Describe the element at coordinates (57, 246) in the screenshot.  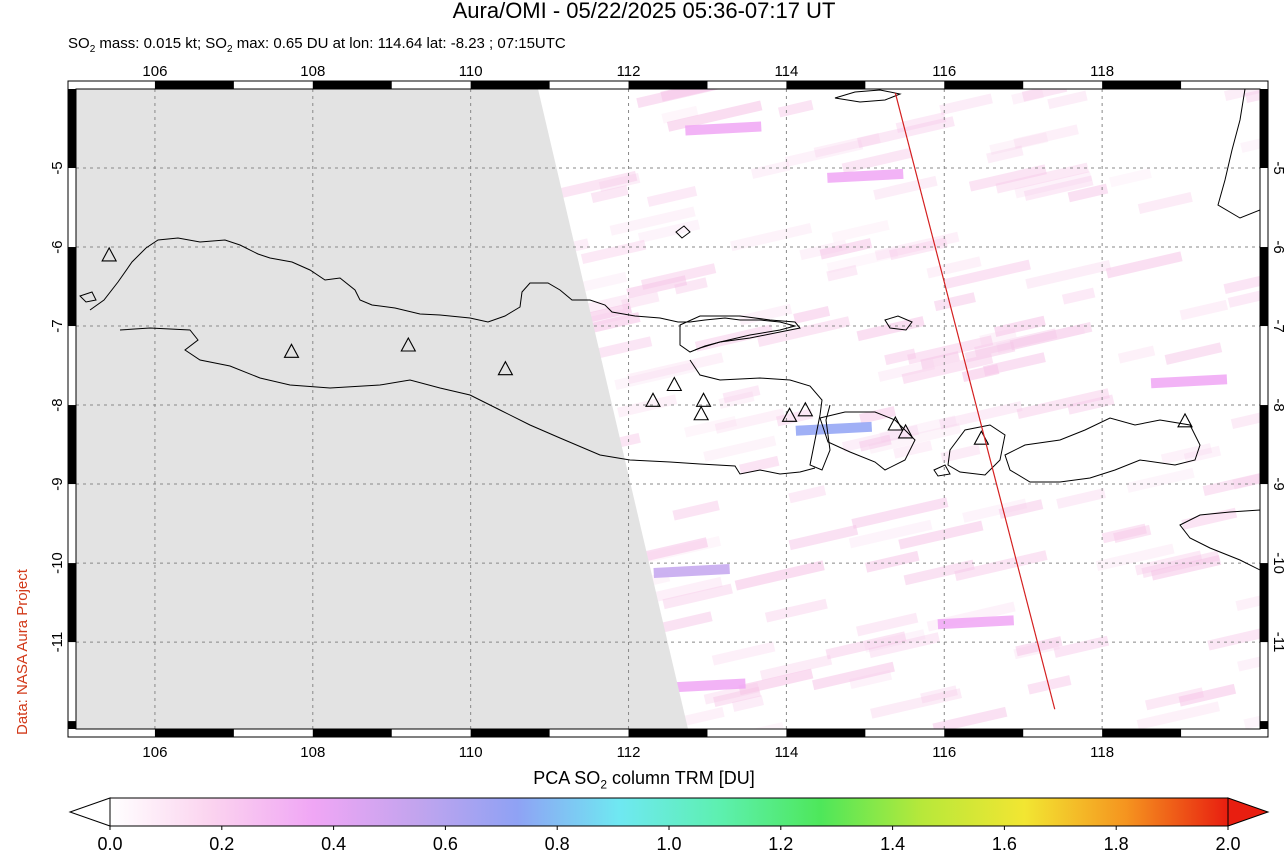
I see `lat-label-left: -6` at that location.